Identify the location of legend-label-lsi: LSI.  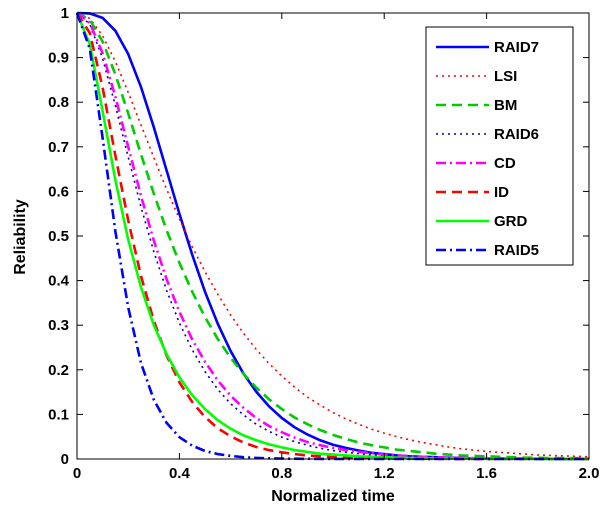
(505, 76).